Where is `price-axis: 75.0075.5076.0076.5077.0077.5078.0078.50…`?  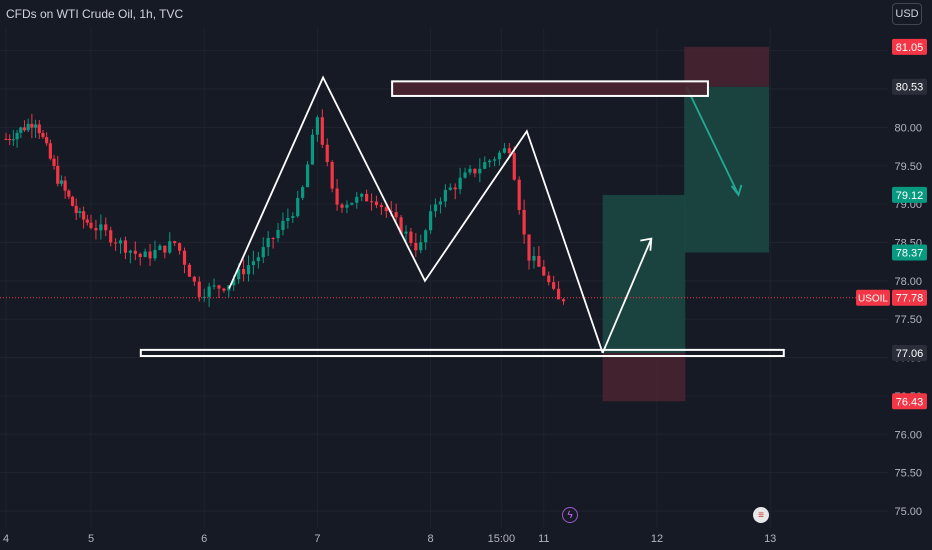 price-axis: 75.0075.5076.0076.5077.0077.5078.0078.50… is located at coordinates (894, 275).